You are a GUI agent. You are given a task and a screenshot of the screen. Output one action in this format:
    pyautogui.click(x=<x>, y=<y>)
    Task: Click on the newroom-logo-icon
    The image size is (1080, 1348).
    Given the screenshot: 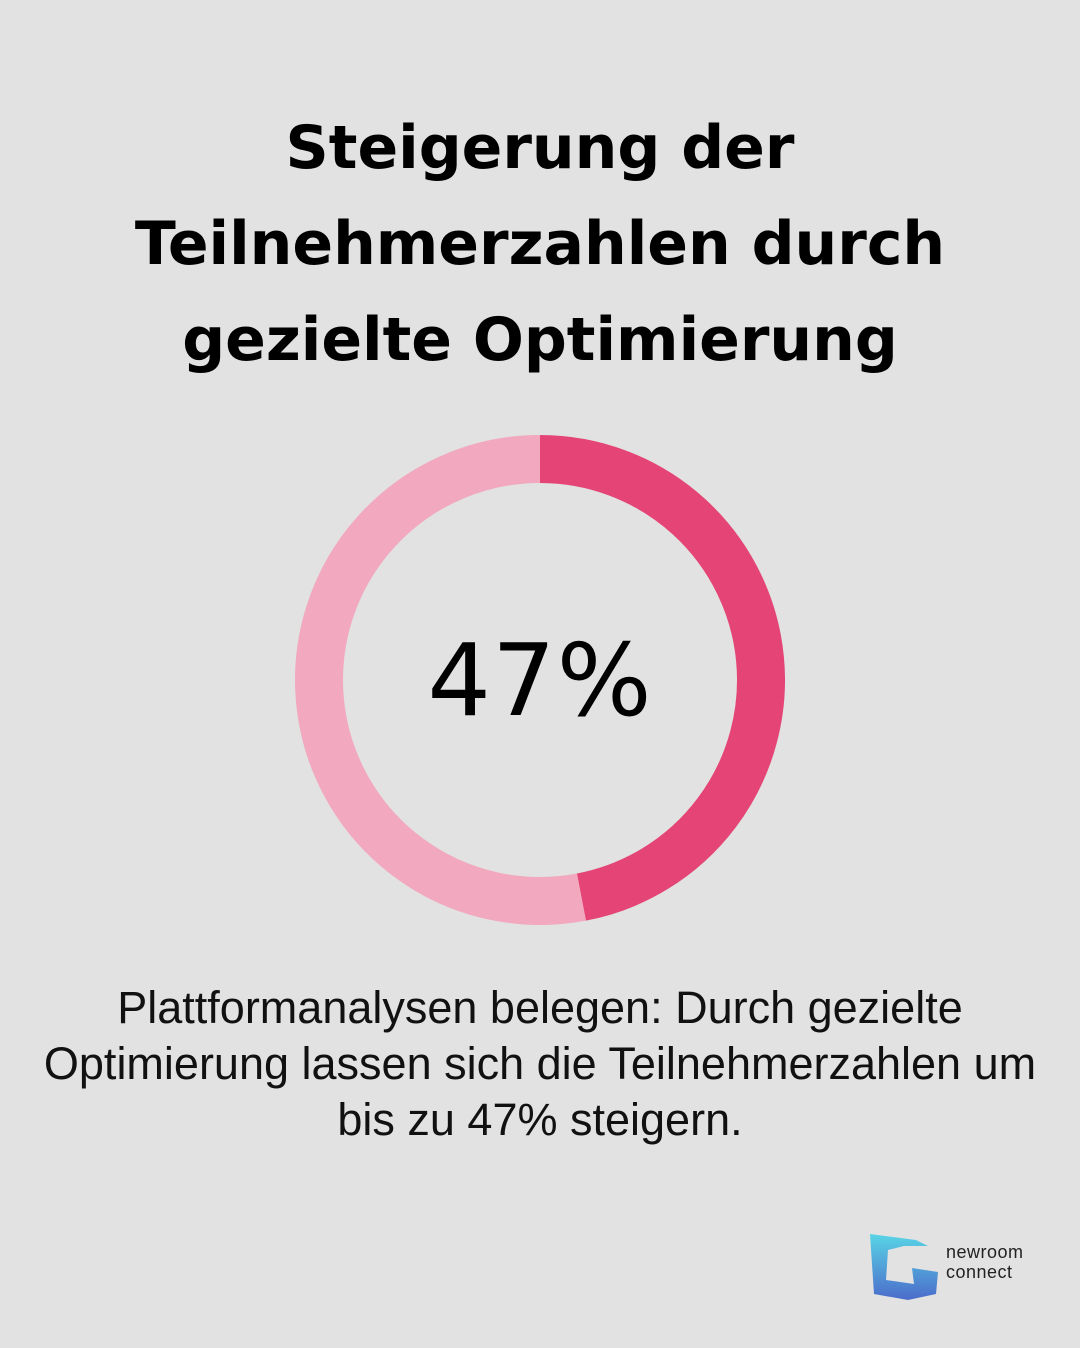 What is the action you would take?
    pyautogui.click(x=904, y=1267)
    